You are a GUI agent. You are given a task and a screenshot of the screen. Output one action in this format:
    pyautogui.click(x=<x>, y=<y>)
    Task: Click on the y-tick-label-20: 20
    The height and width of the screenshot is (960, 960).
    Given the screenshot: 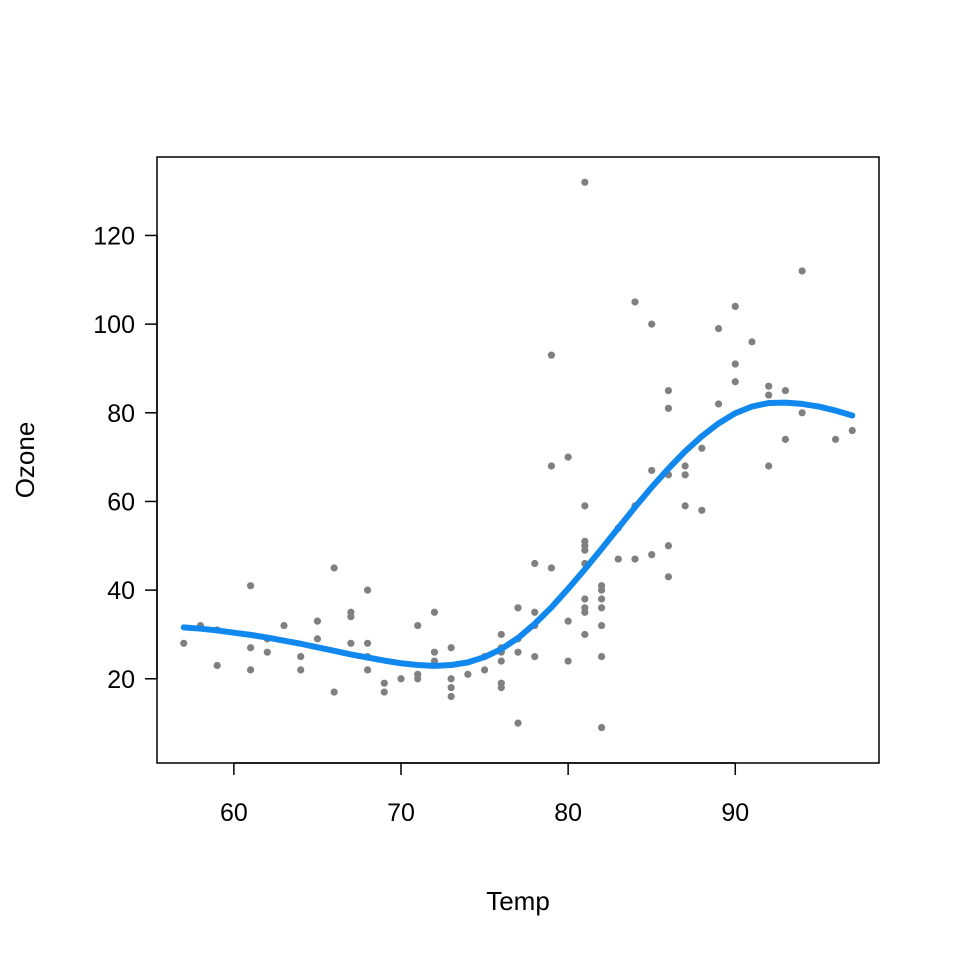 What is the action you would take?
    pyautogui.click(x=121, y=680)
    